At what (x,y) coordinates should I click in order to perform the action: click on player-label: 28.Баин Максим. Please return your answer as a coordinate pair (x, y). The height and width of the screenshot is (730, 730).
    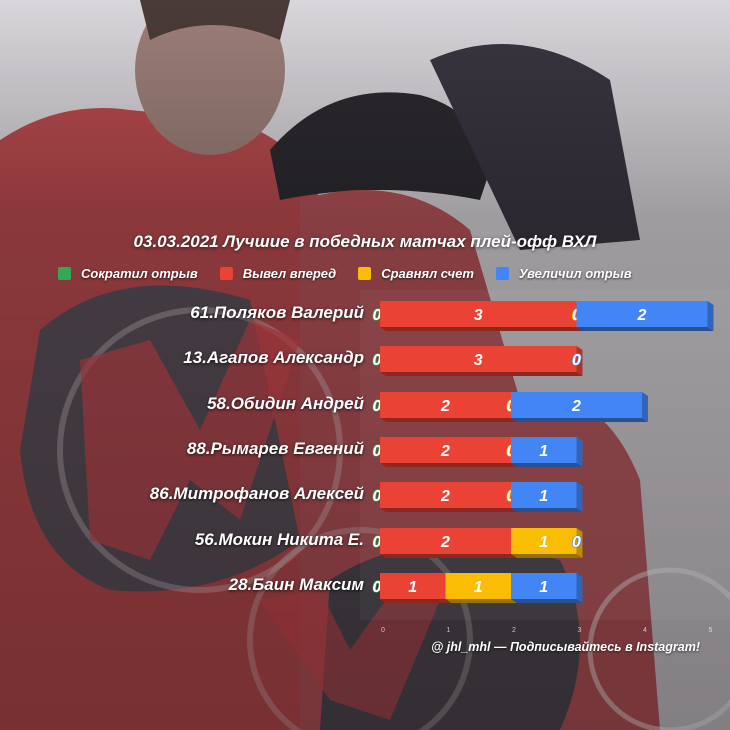
    Looking at the image, I should click on (296, 584).